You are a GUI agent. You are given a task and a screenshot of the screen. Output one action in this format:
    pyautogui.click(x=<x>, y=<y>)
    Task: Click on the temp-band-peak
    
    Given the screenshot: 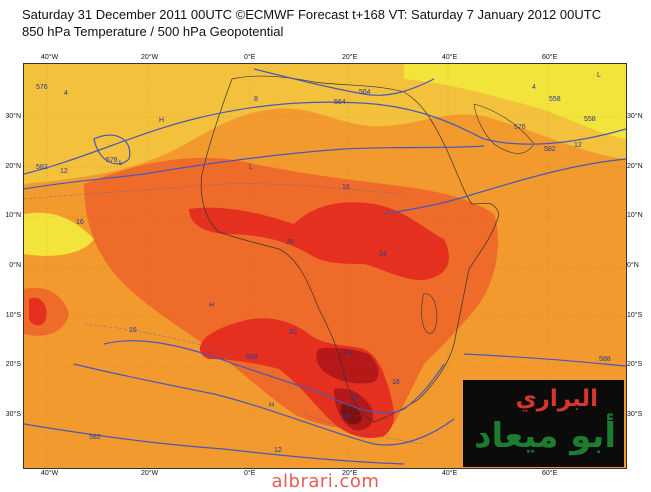 What is the action you would take?
    pyautogui.click(x=351, y=414)
    